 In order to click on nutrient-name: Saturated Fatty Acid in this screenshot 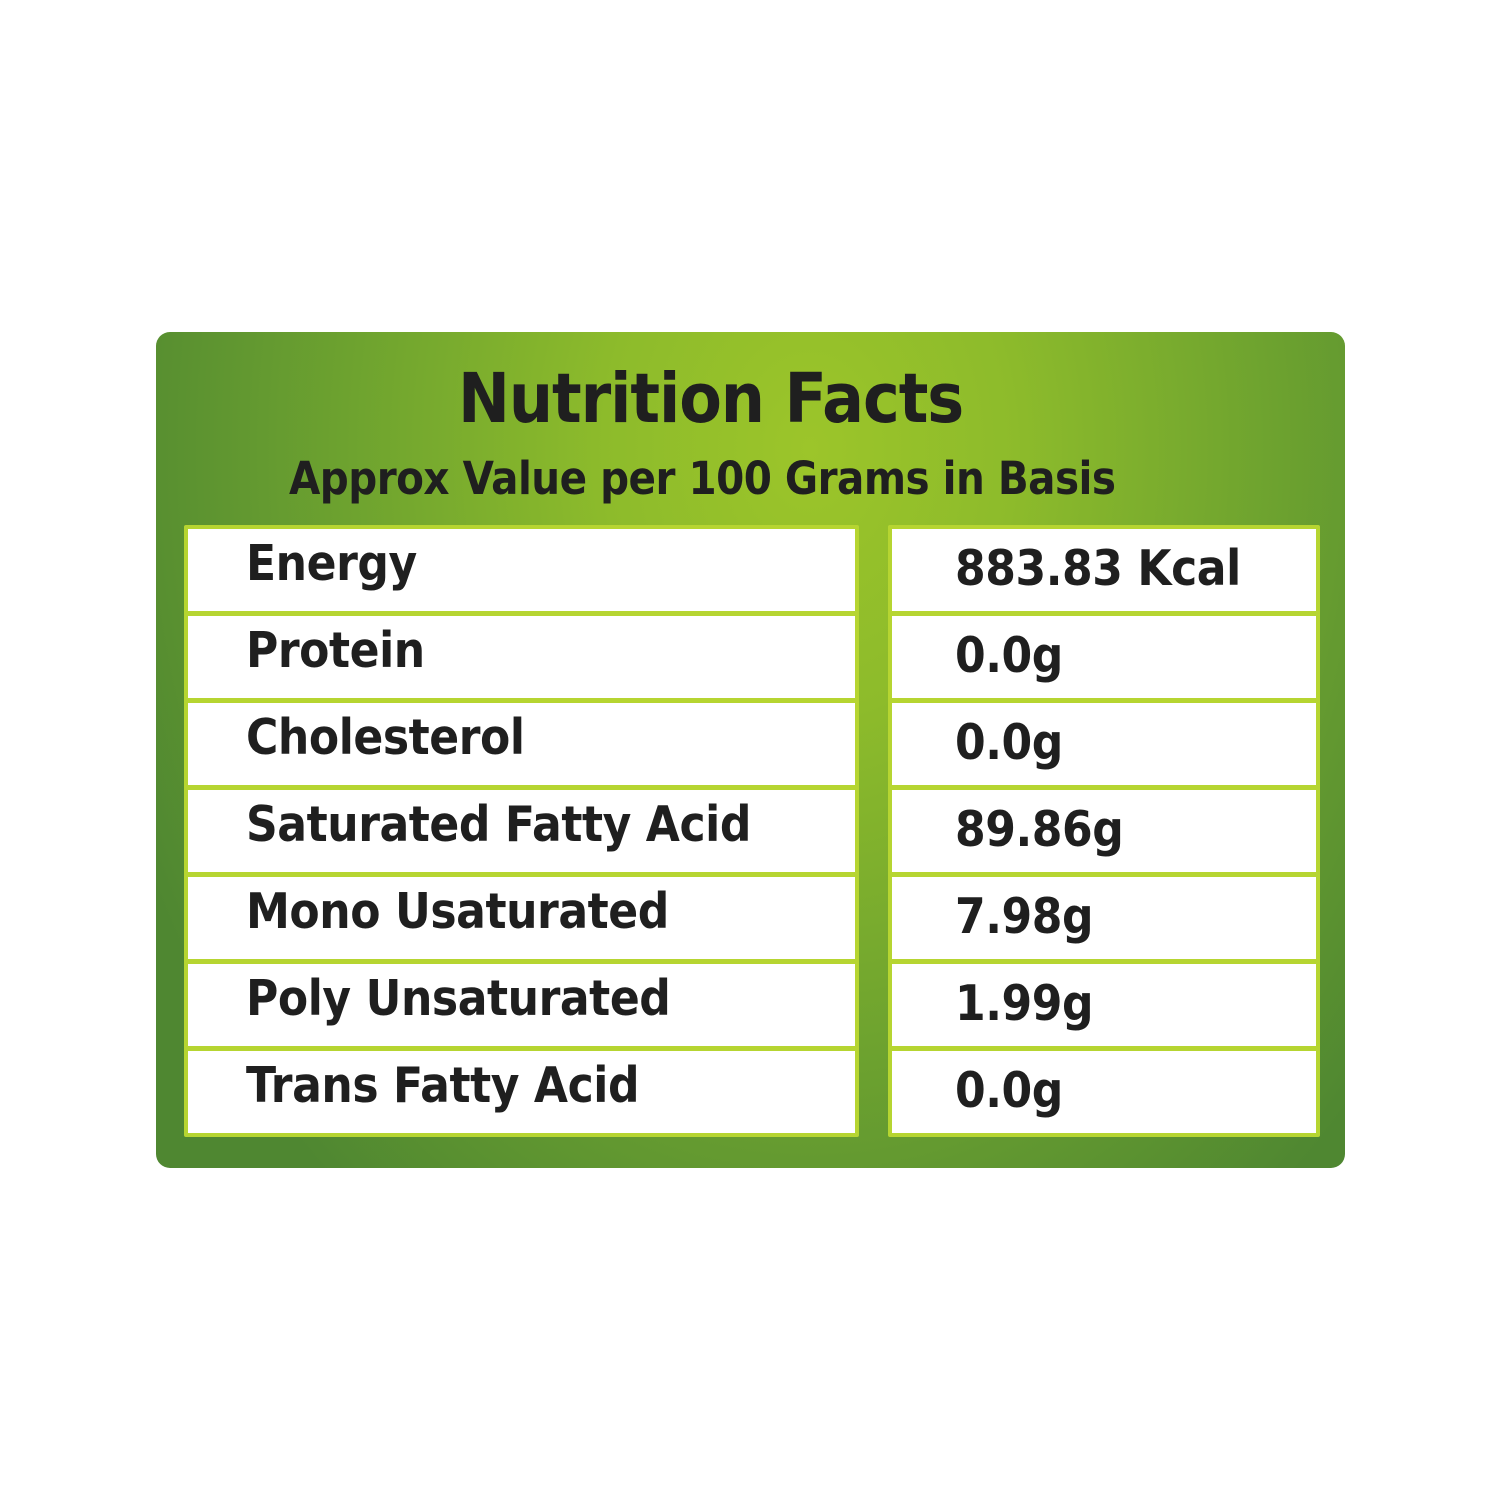, I will do `click(498, 824)`.